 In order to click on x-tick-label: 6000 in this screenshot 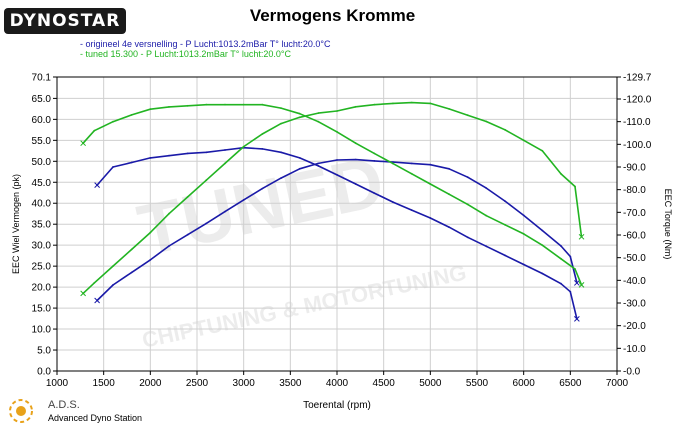, I will do `click(524, 383)`.